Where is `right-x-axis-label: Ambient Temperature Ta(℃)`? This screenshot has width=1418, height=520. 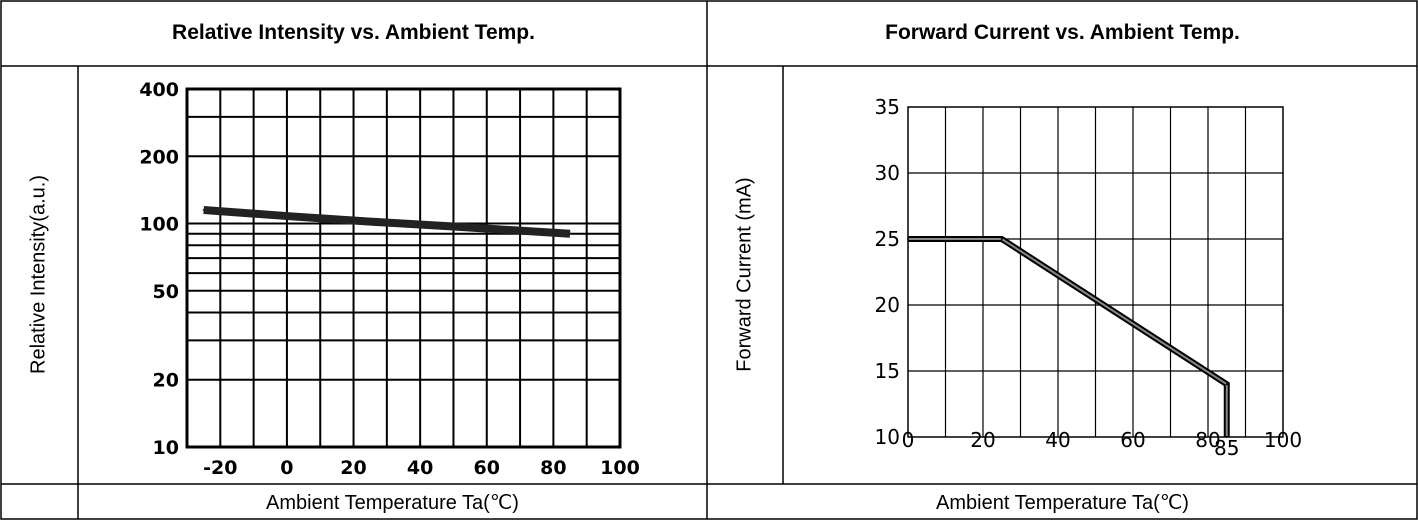 right-x-axis-label: Ambient Temperature Ta(℃) is located at coordinates (1062, 502).